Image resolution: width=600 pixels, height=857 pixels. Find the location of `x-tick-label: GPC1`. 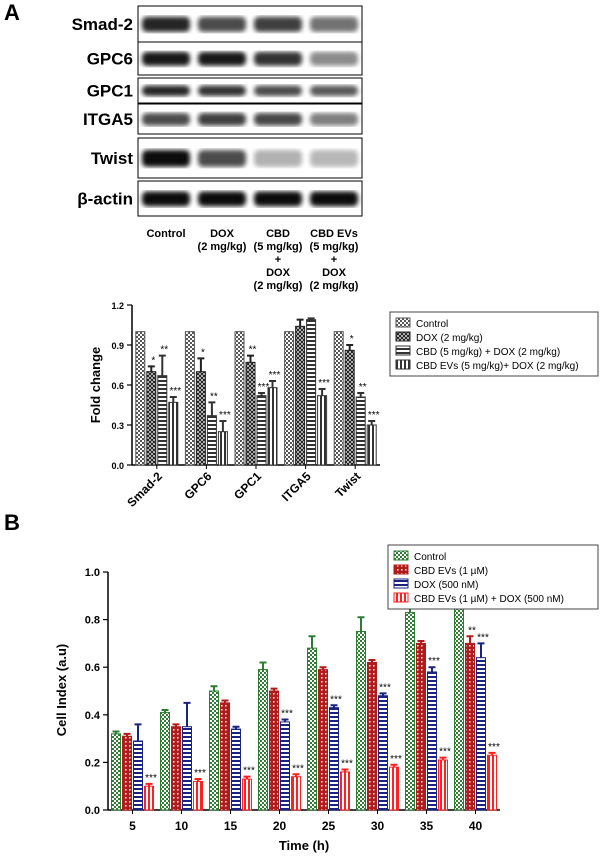

x-tick-label: GPC1 is located at coordinates (247, 485).